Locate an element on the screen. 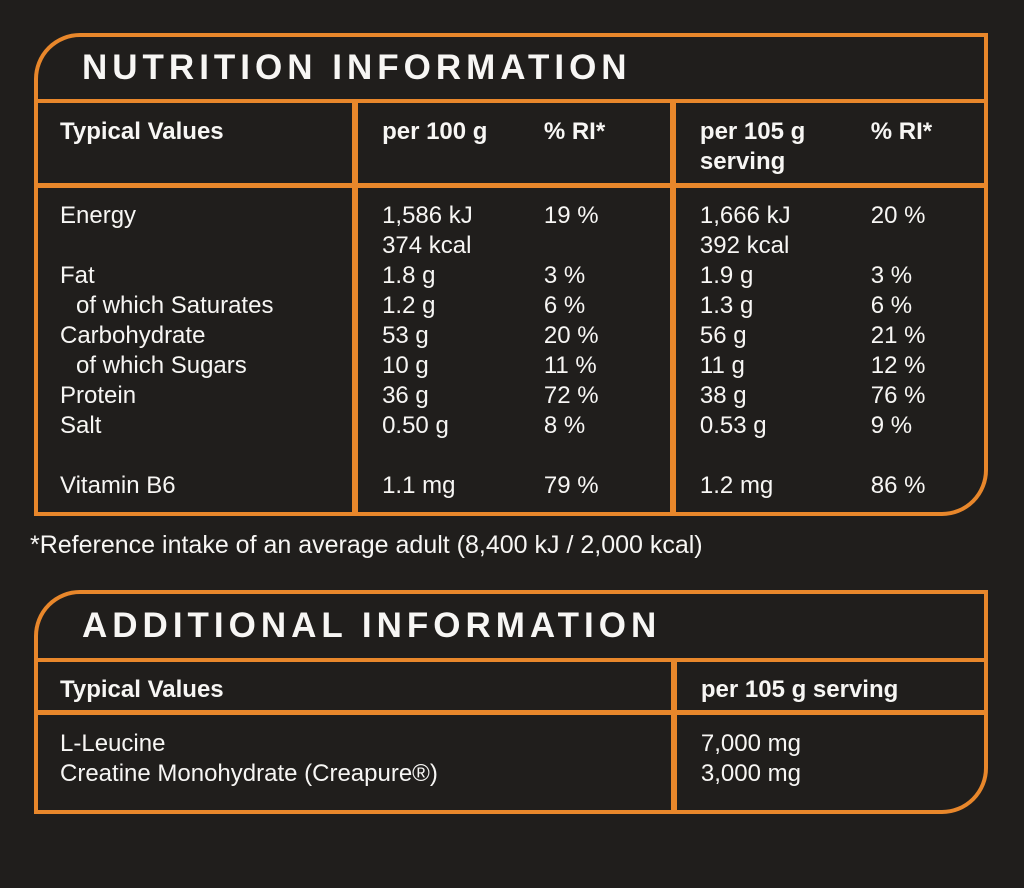 The width and height of the screenshot is (1024, 888). per-105g-value: 11 g is located at coordinates (722, 365).